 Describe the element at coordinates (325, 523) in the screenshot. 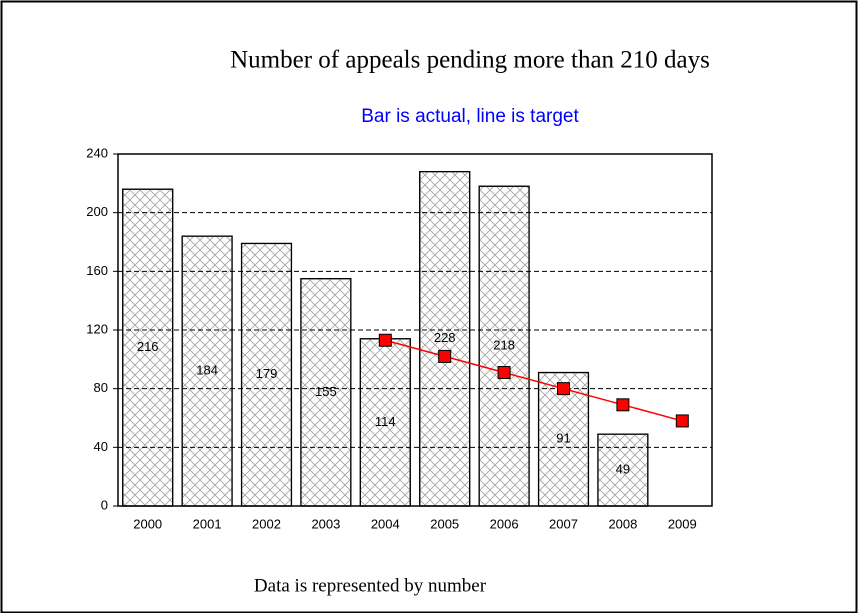

I see `x-tick-label: 2003` at that location.